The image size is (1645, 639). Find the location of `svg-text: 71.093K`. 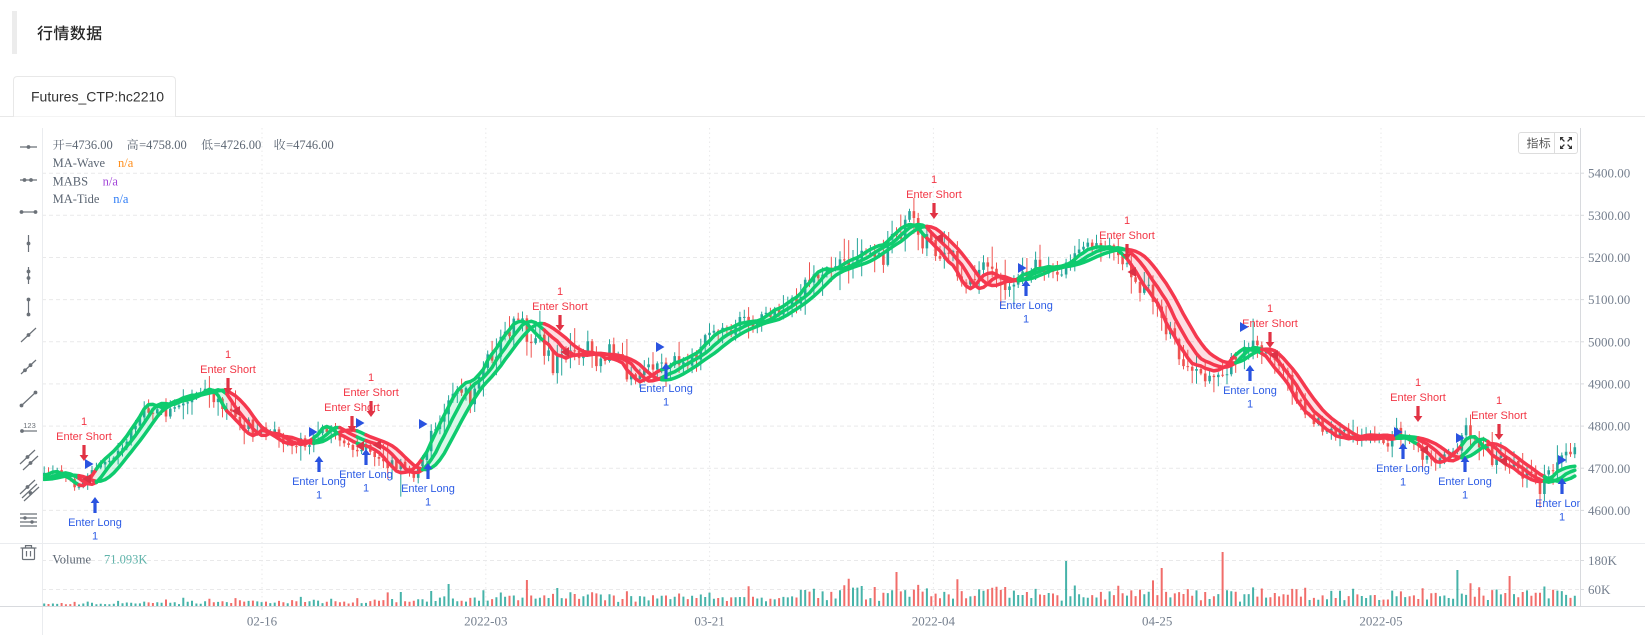

svg-text: 71.093K is located at coordinates (125, 560).